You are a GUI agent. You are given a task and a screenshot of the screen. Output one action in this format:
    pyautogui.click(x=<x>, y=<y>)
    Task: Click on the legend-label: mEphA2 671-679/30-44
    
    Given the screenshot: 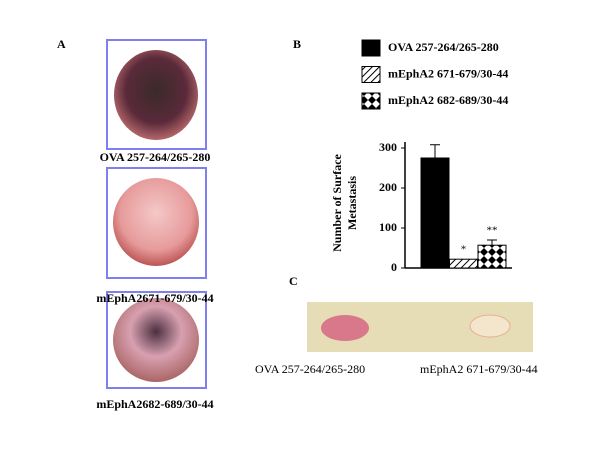 What is the action you would take?
    pyautogui.click(x=448, y=73)
    